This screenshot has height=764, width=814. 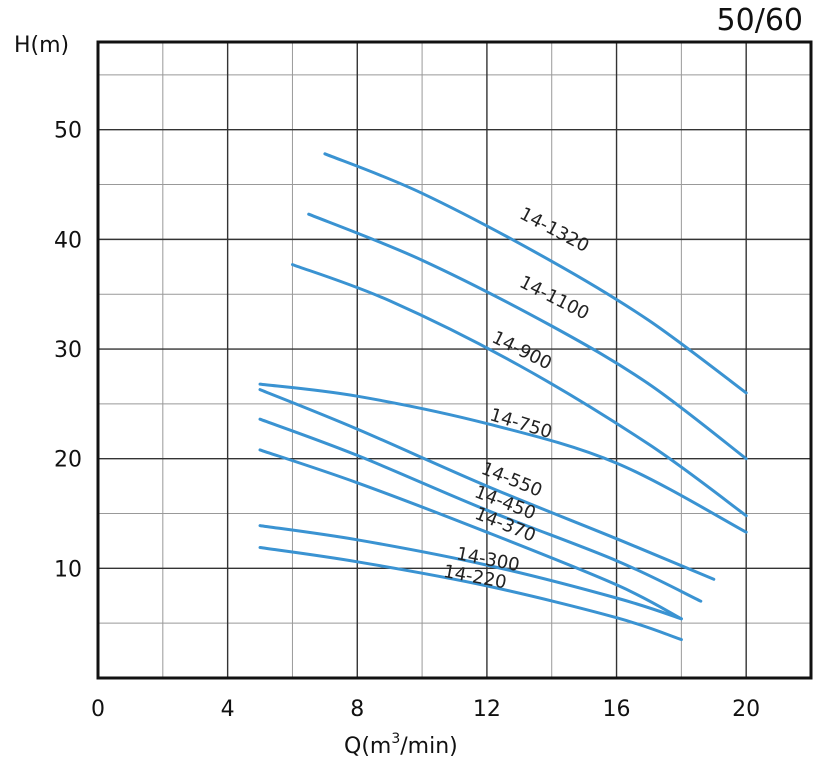 What do you see at coordinates (428, 746) in the screenshot?
I see `x-axis-title-suffix: /min)` at bounding box center [428, 746].